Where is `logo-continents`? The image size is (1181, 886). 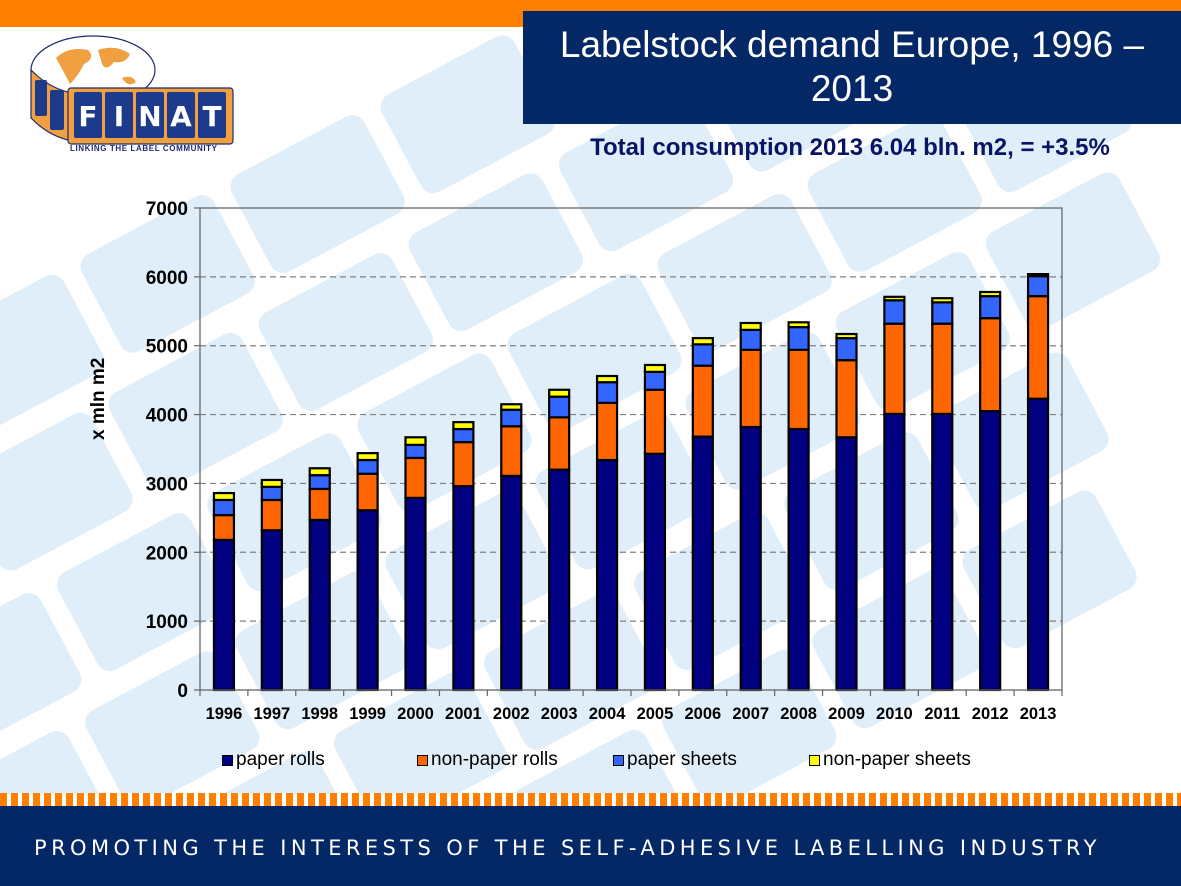 logo-continents is located at coordinates (96, 66).